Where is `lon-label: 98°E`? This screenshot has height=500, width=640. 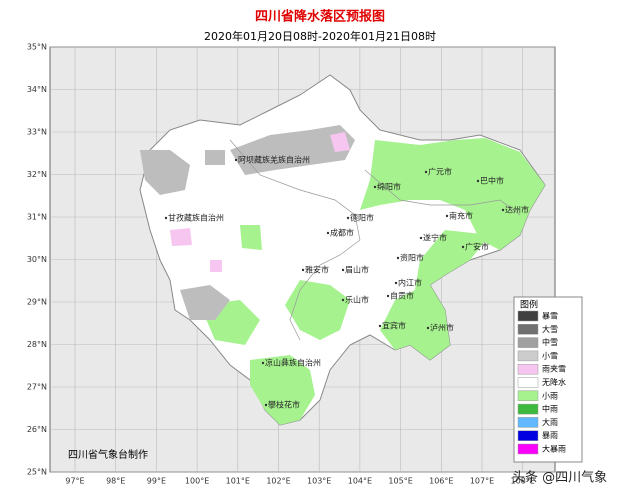 lon-label: 98°E is located at coordinates (115, 481).